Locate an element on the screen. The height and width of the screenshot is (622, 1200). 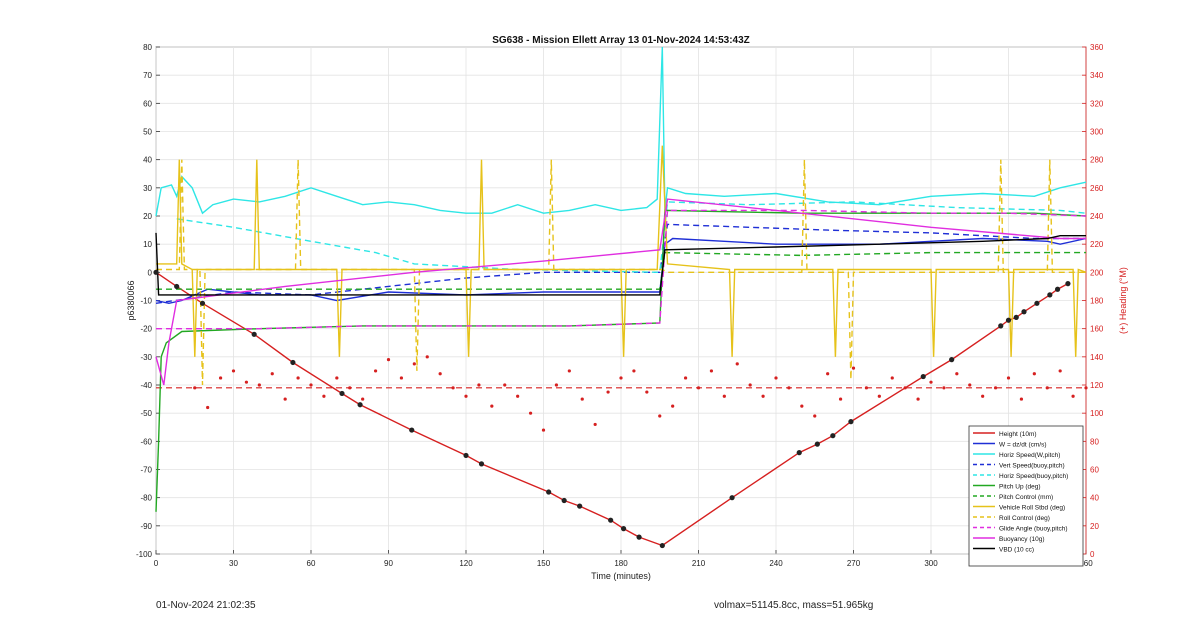
legend-label: Glide Angle (buoy,pitch) is located at coordinates (1033, 529).